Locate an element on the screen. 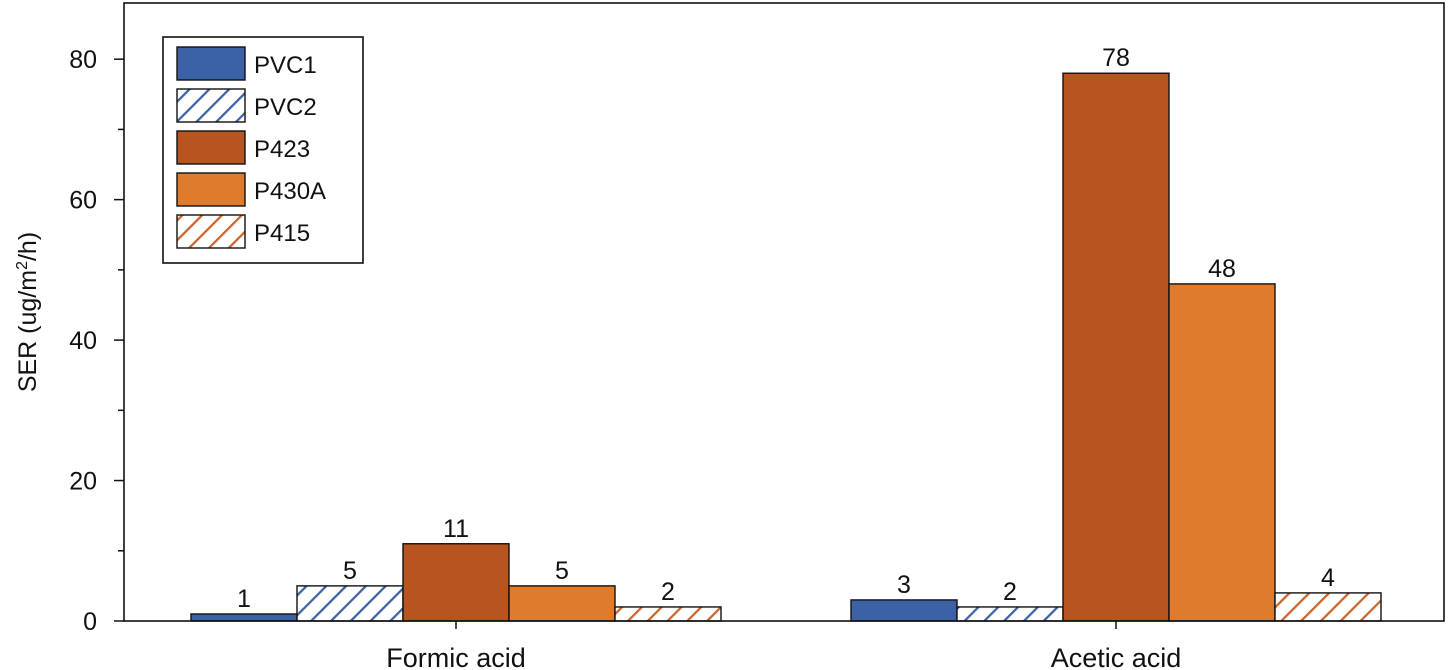 Image resolution: width=1450 pixels, height=670 pixels. bar-formic-acid-p423 is located at coordinates (456, 582).